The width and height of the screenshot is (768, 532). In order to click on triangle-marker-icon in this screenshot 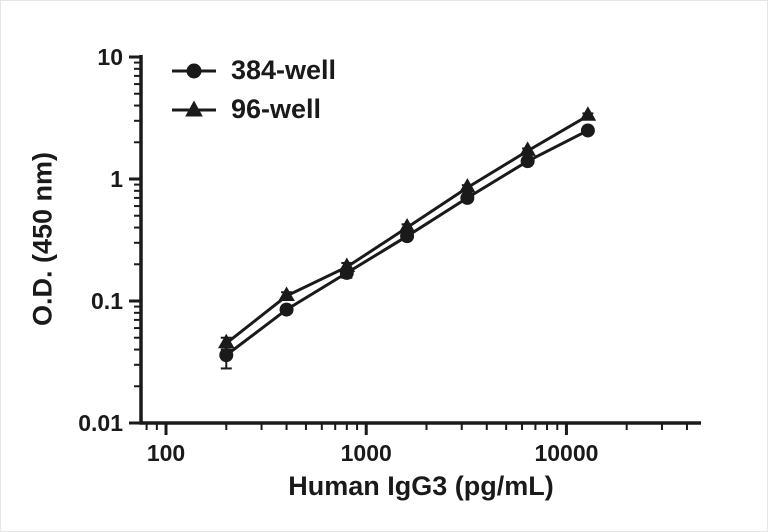, I will do `click(194, 108)`.